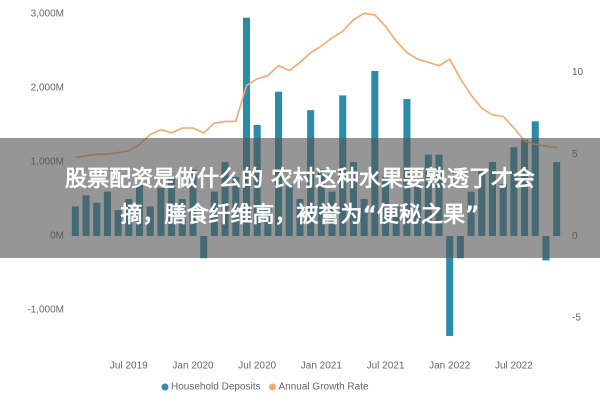 This screenshot has height=400, width=600. Describe the element at coordinates (322, 366) in the screenshot. I see `x-tick-label: Jan 2021` at that location.